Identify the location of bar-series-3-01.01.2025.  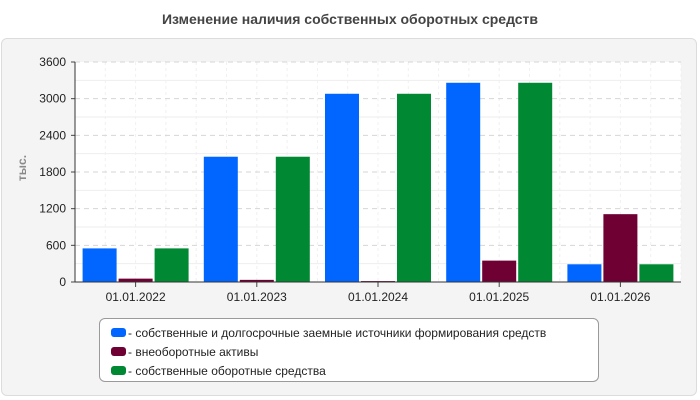
(535, 182).